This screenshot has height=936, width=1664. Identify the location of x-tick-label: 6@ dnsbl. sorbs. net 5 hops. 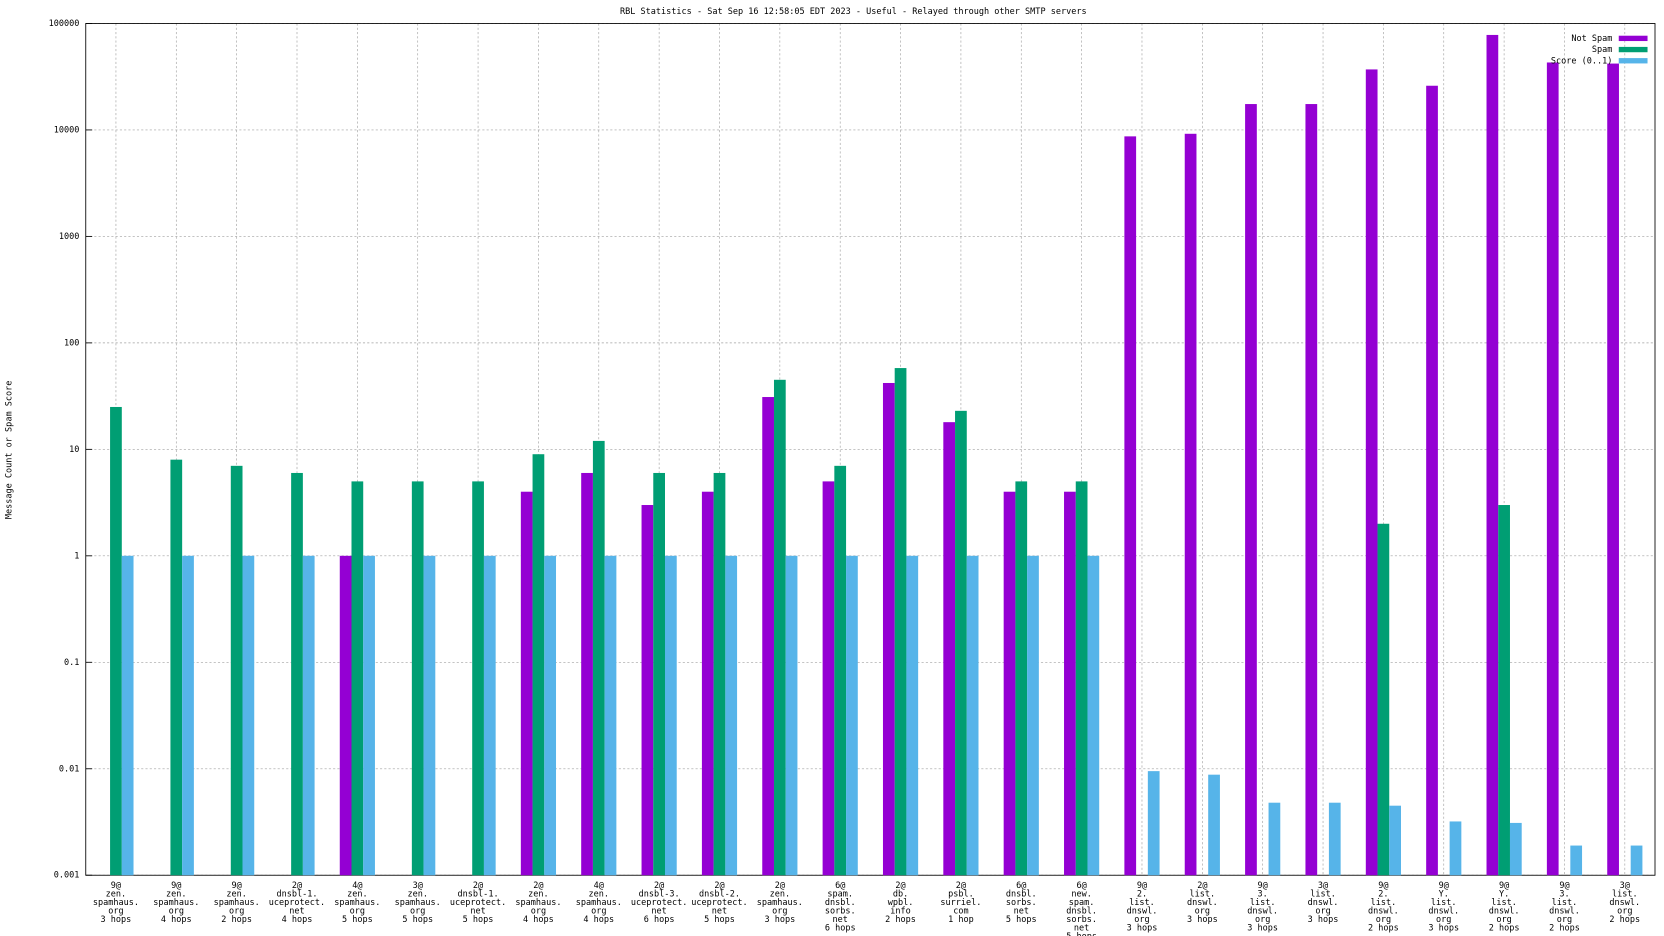
(1021, 902).